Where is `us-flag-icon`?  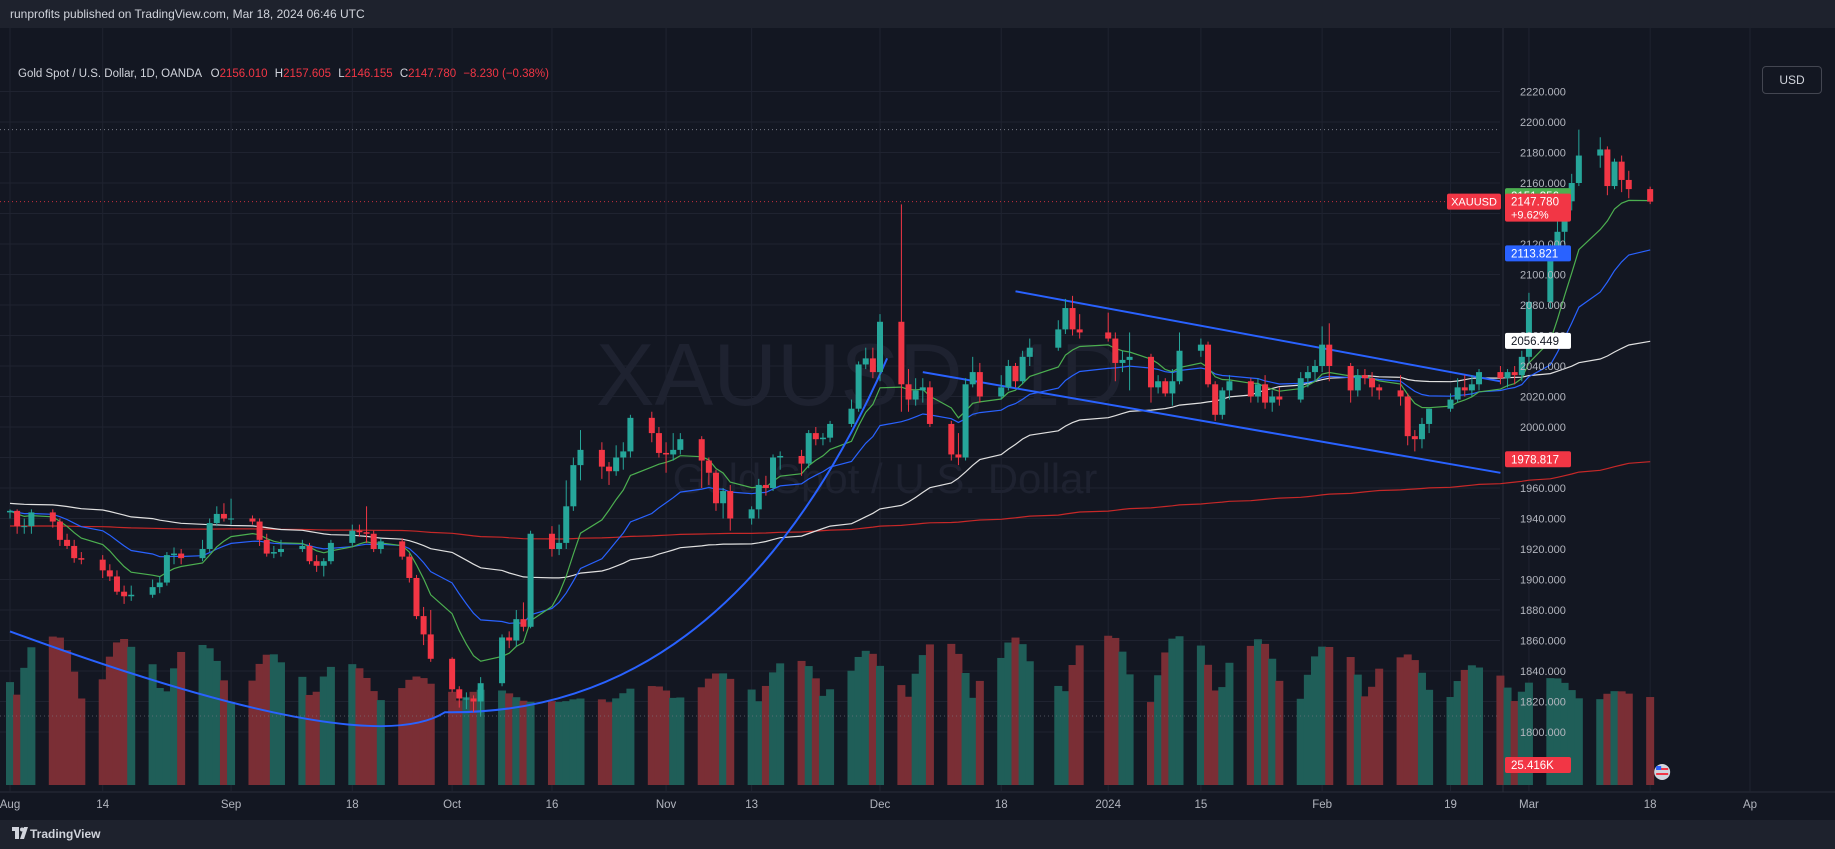 us-flag-icon is located at coordinates (1662, 772).